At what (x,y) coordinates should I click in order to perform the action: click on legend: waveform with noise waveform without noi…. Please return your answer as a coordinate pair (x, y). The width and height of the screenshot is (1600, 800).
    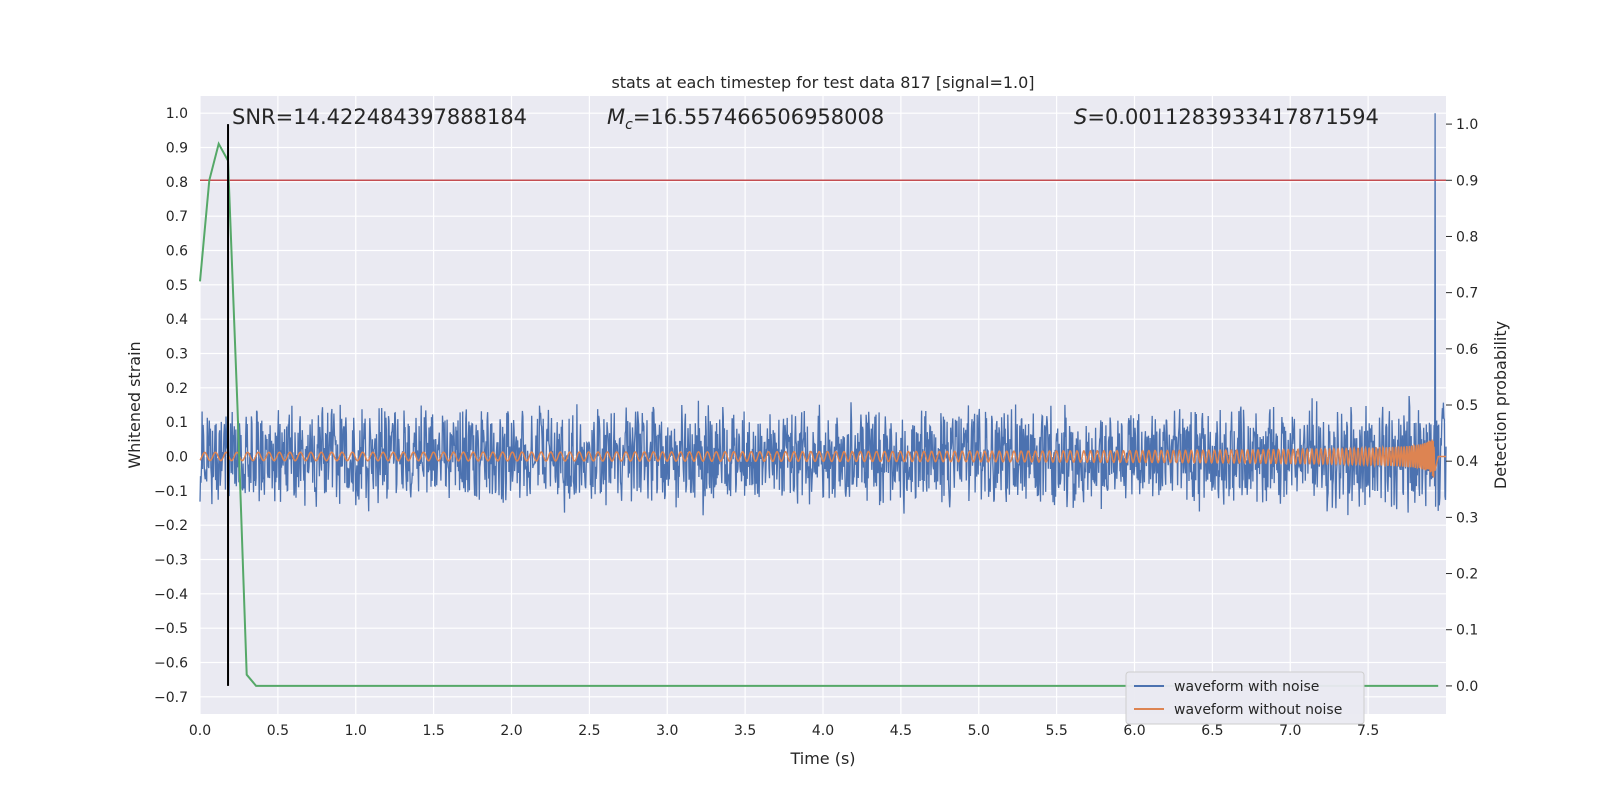
    Looking at the image, I should click on (1245, 698).